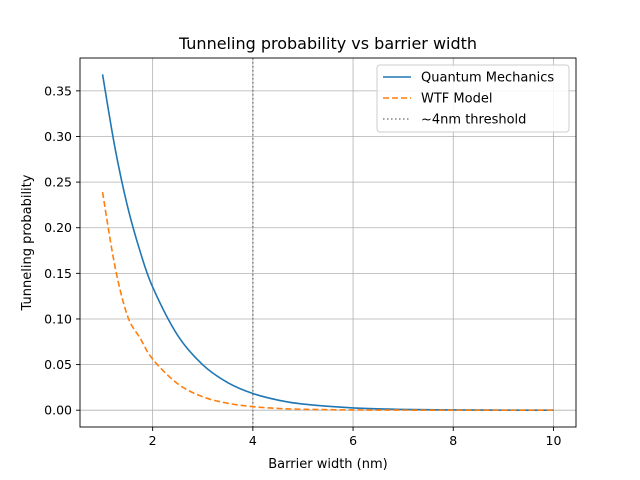 This screenshot has width=640, height=480. Describe the element at coordinates (58, 136) in the screenshot. I see `y-tick-label: 0.30` at that location.